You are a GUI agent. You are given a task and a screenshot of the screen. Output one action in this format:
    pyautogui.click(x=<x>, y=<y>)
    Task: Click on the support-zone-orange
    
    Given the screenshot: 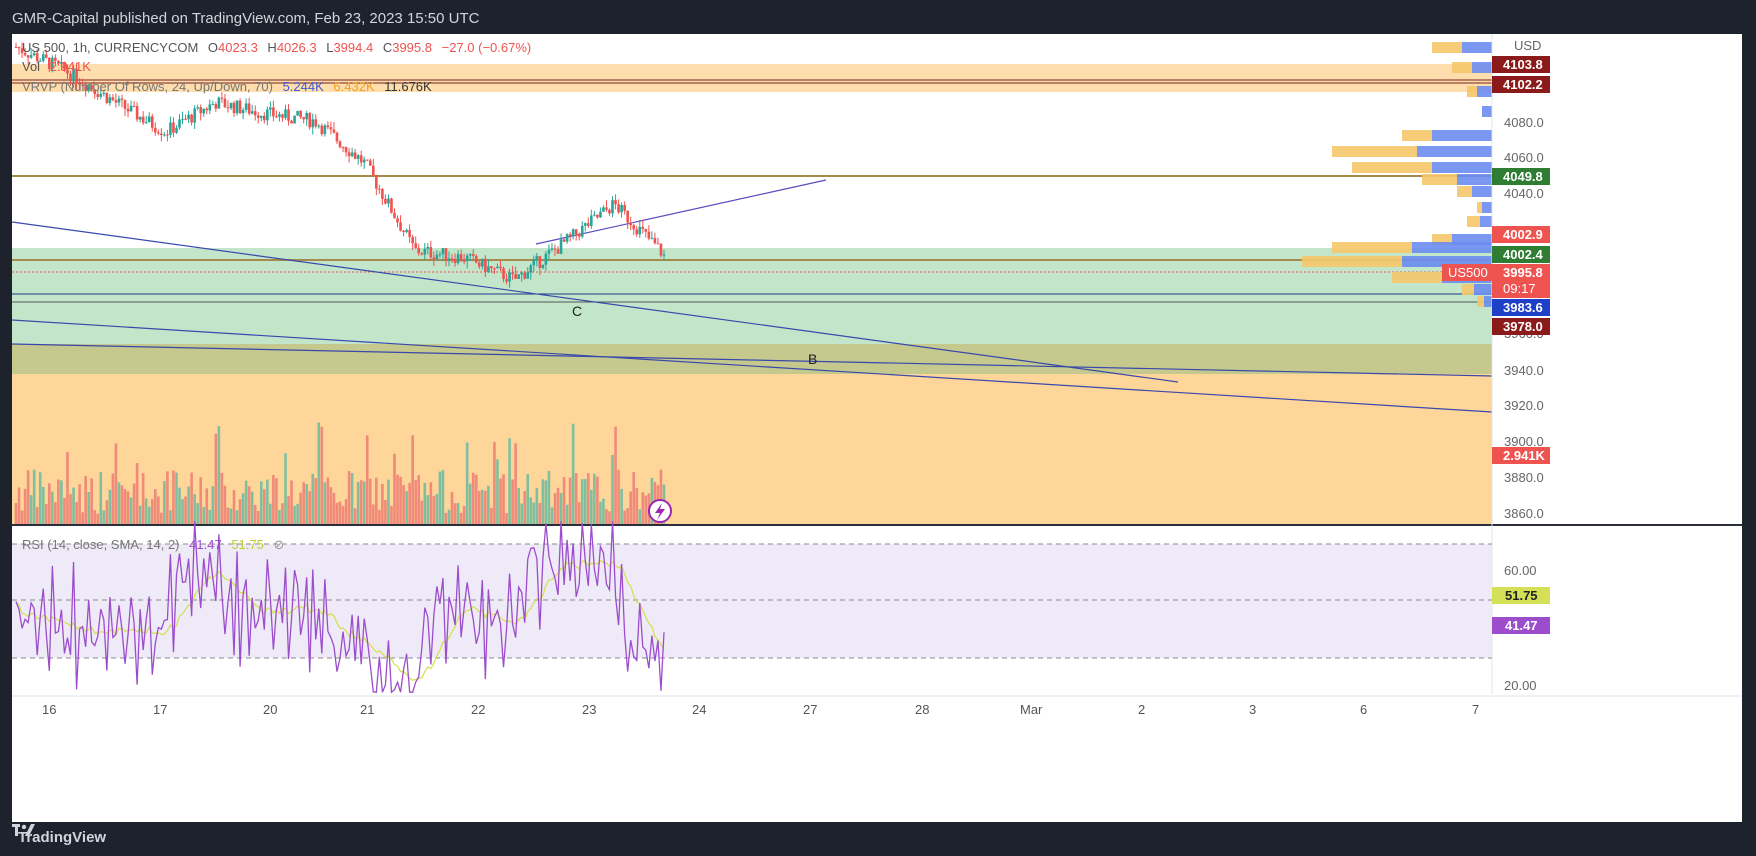 What is the action you would take?
    pyautogui.click(x=752, y=449)
    